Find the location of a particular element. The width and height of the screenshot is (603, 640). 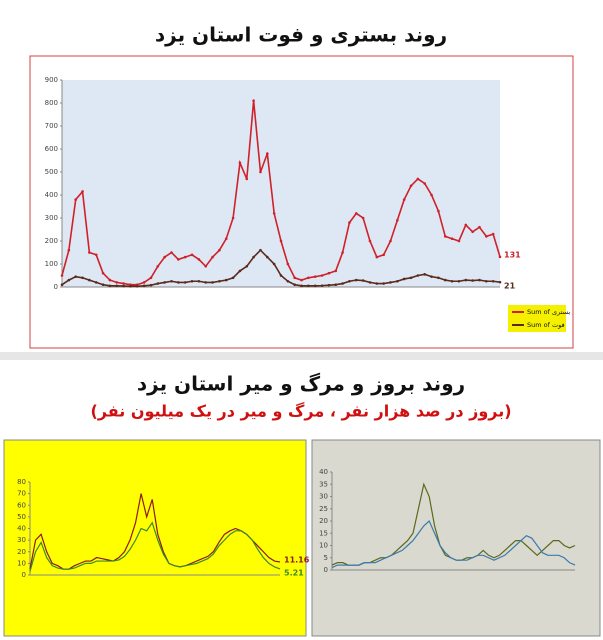

y-tick-label: 10 is located at coordinates (21, 563).